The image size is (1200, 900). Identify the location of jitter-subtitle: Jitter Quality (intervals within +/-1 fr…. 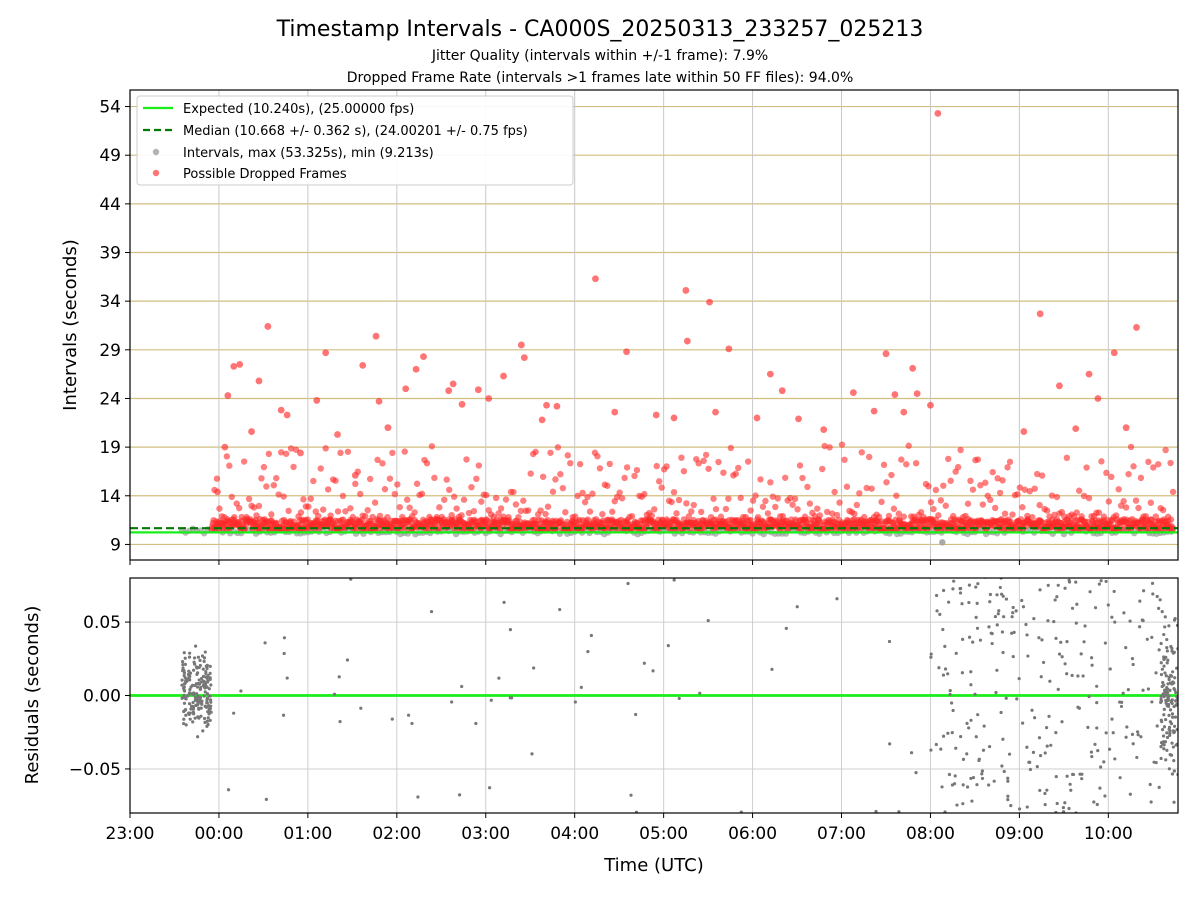
(599, 56).